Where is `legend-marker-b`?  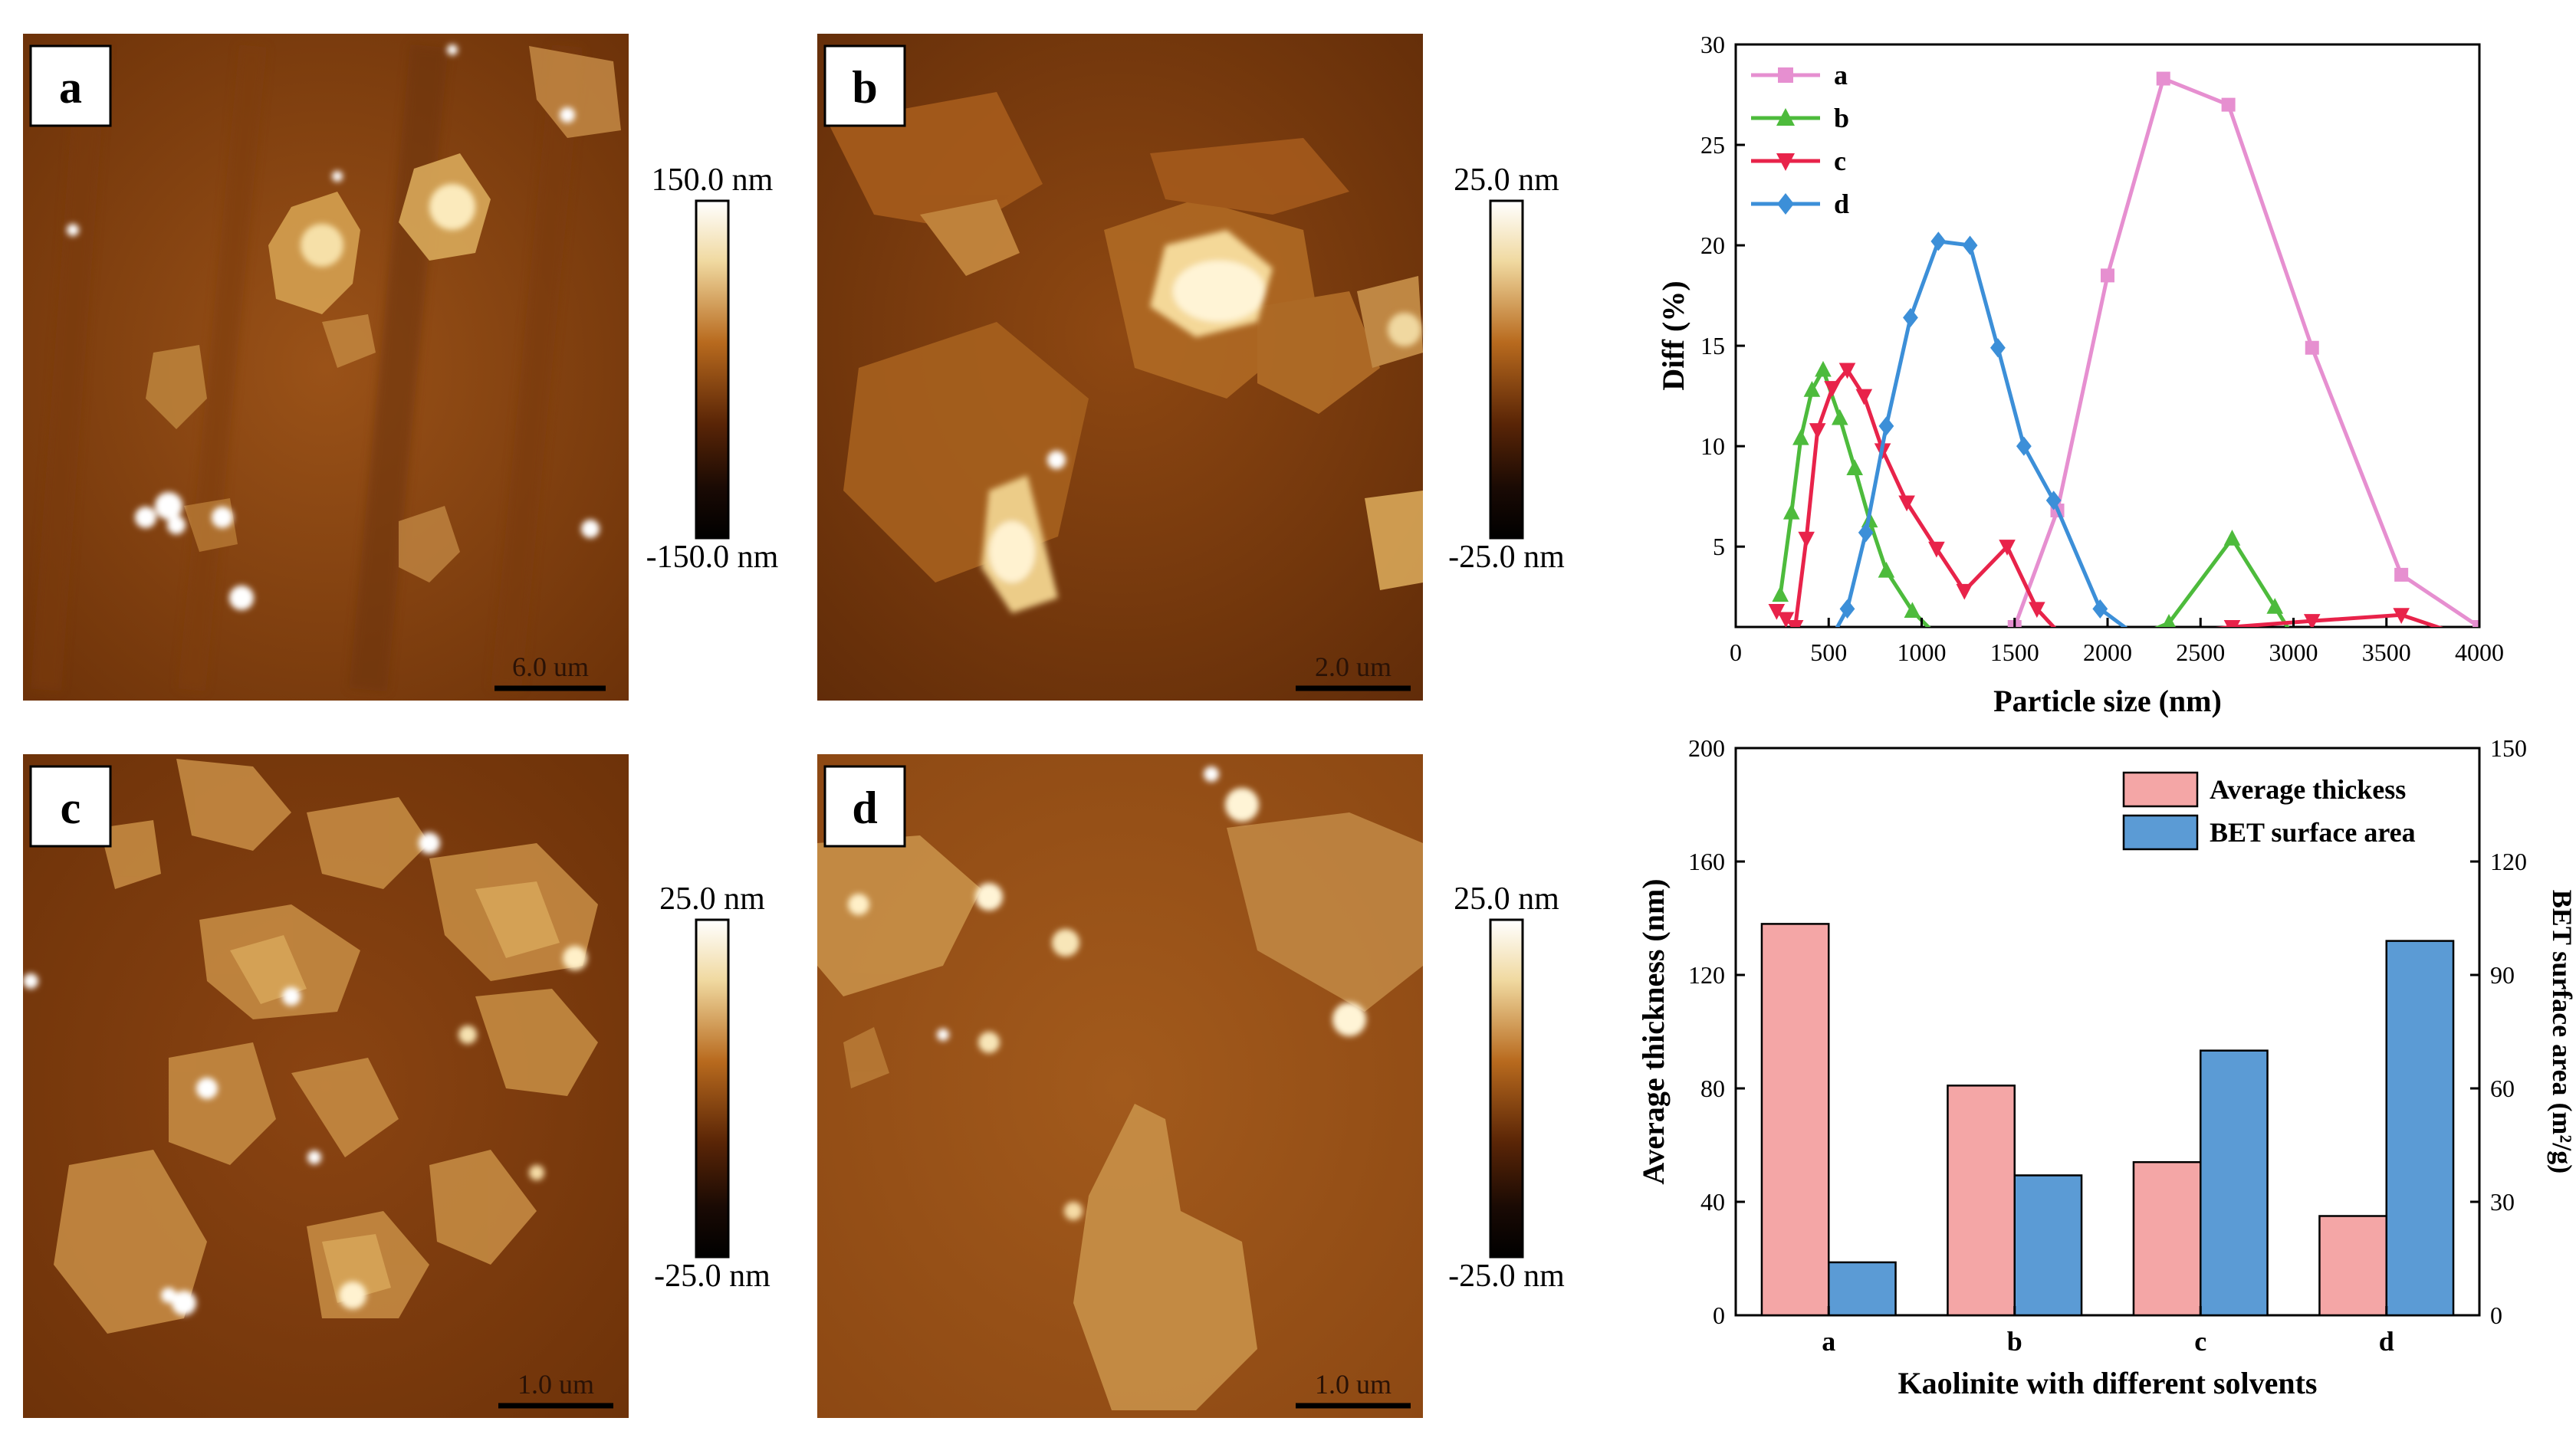 legend-marker-b is located at coordinates (1786, 117).